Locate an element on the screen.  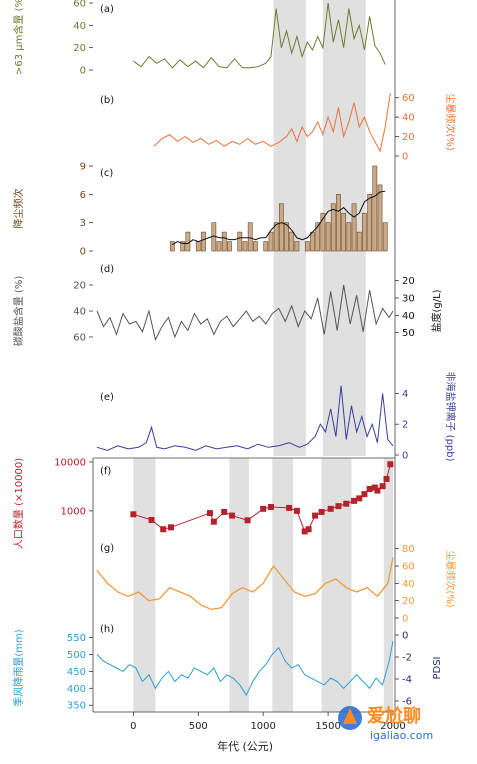
series-line-h is located at coordinates (245, 668).